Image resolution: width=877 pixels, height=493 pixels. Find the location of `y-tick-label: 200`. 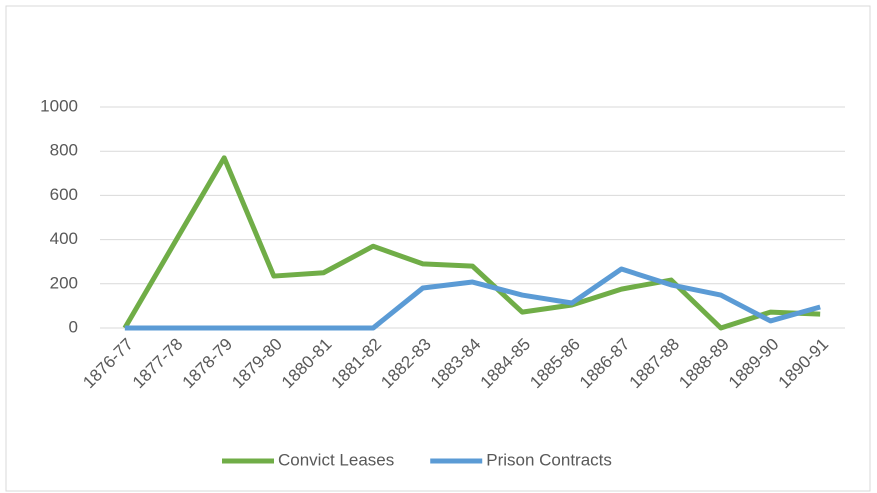

y-tick-label: 200 is located at coordinates (64, 282).